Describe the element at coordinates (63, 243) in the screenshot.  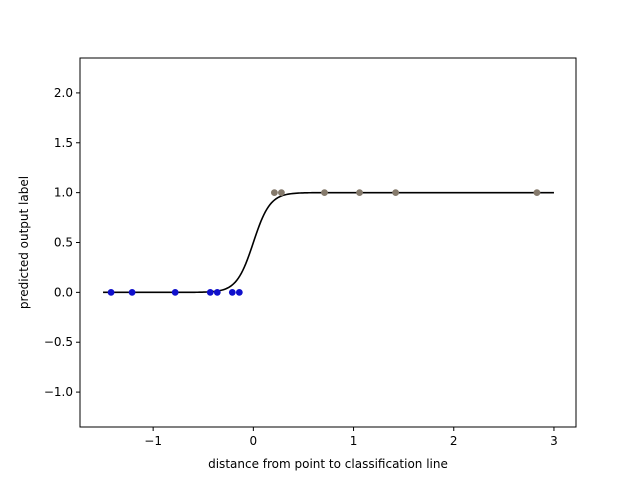
I see `y-tick-label: 0.5` at that location.